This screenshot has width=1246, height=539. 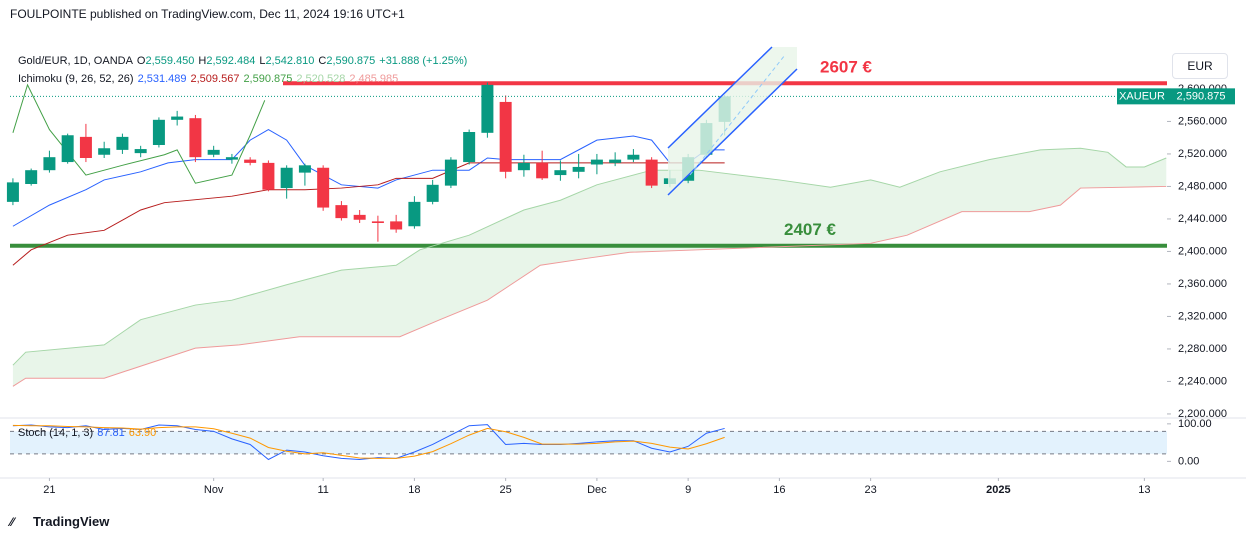 I want to click on legend-key: C, so click(x=322, y=61).